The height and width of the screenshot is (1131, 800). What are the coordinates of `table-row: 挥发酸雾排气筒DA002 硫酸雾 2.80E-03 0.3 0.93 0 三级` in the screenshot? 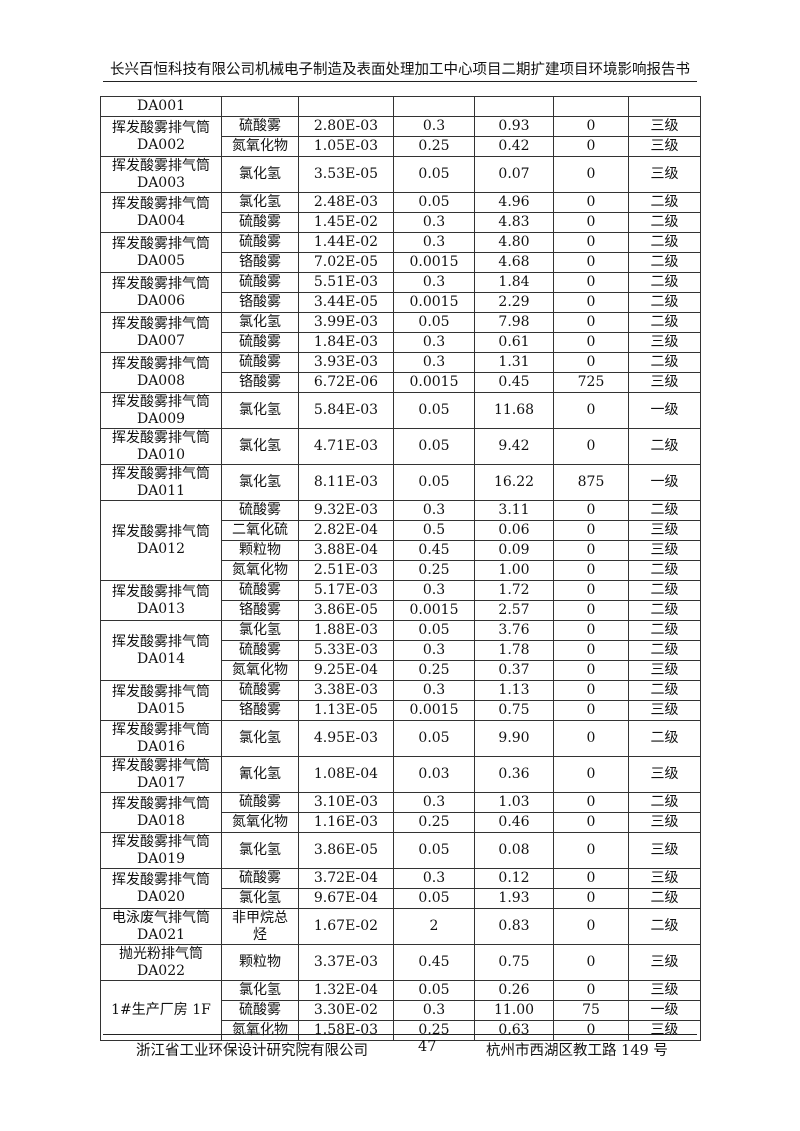 It's located at (400, 136).